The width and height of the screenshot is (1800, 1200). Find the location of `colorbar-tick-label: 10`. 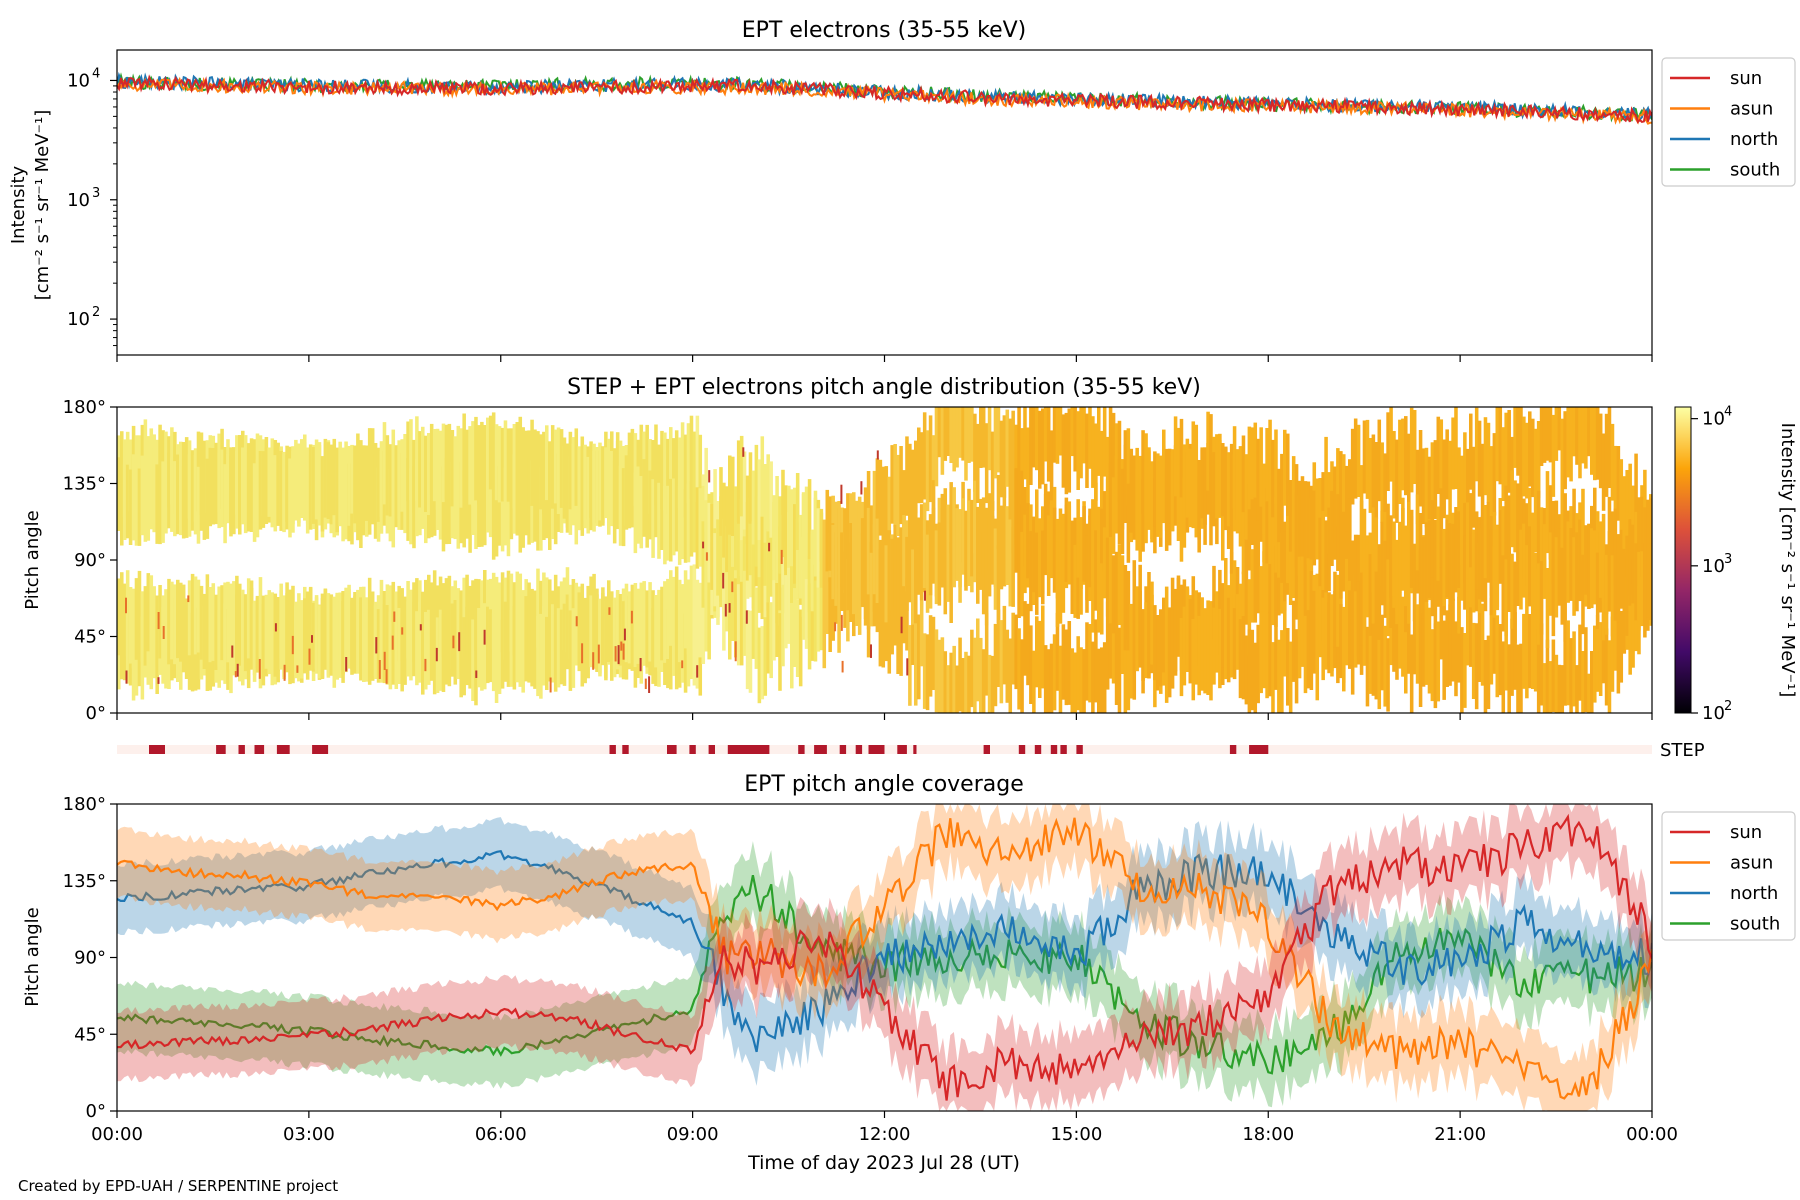

colorbar-tick-label: 10 is located at coordinates (1713, 566).